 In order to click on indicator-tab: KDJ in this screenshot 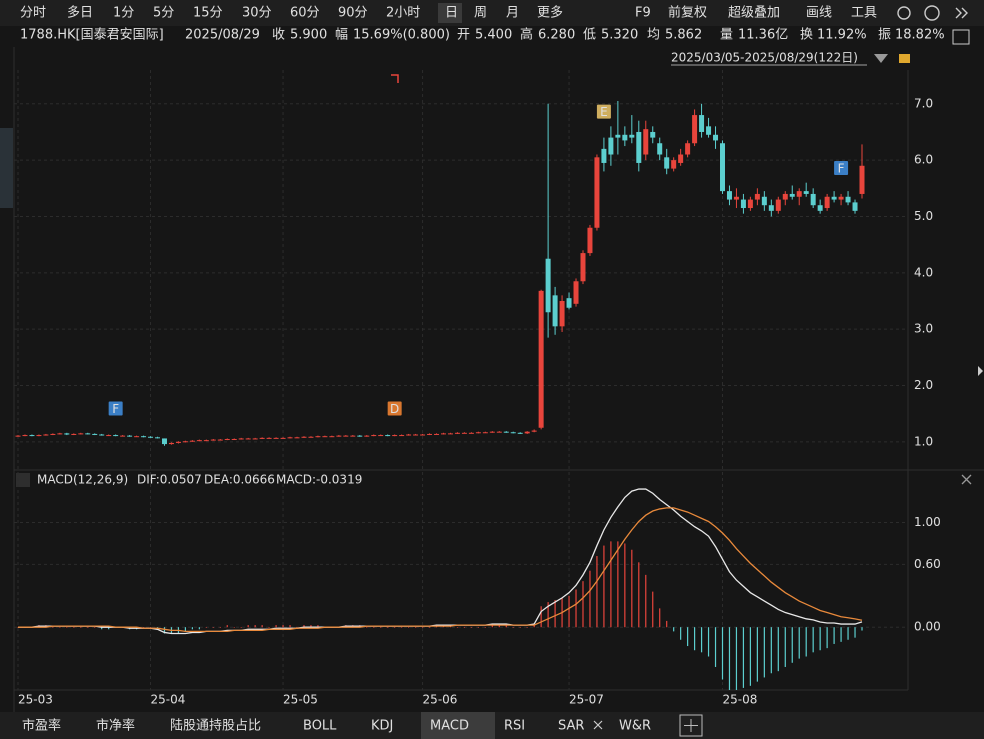, I will do `click(382, 726)`.